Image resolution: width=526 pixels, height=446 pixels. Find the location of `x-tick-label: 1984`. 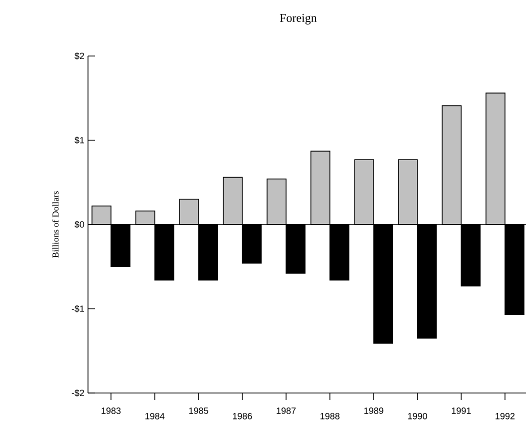

x-tick-label: 1984 is located at coordinates (154, 416).